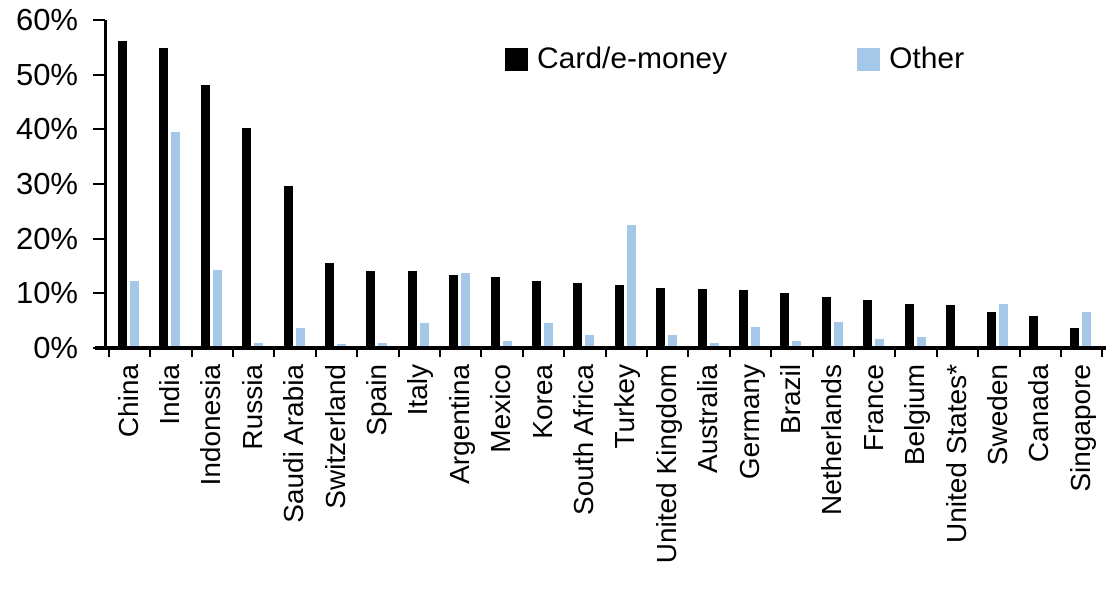 Image resolution: width=1112 pixels, height=594 pixels. I want to click on bar-other-australia, so click(714, 345).